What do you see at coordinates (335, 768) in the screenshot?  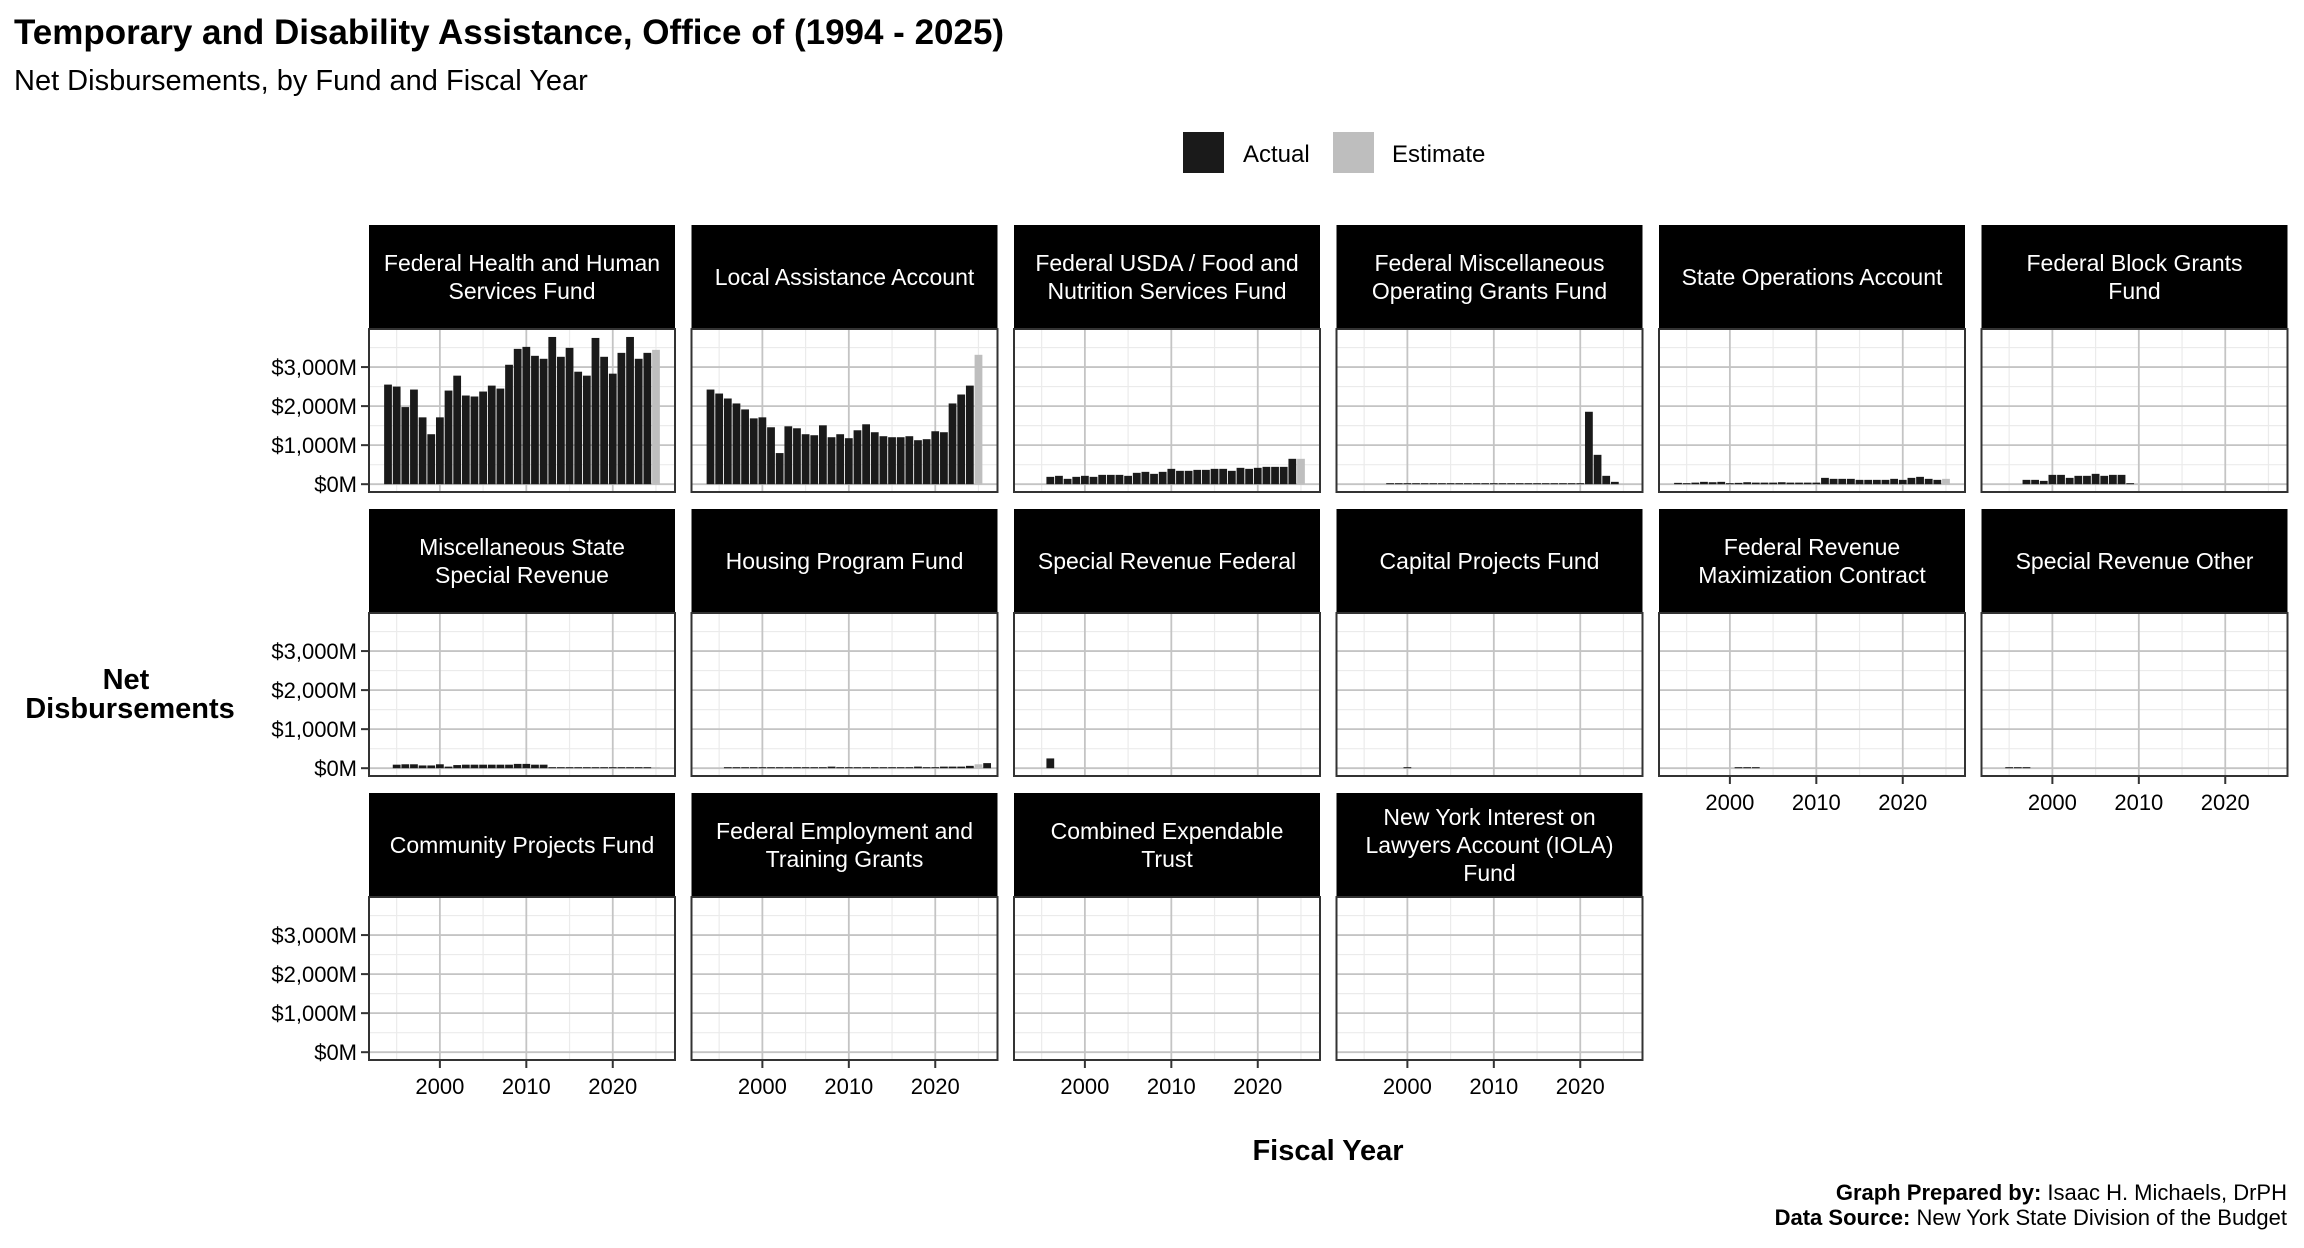 I see `y-tick-label: $0M` at bounding box center [335, 768].